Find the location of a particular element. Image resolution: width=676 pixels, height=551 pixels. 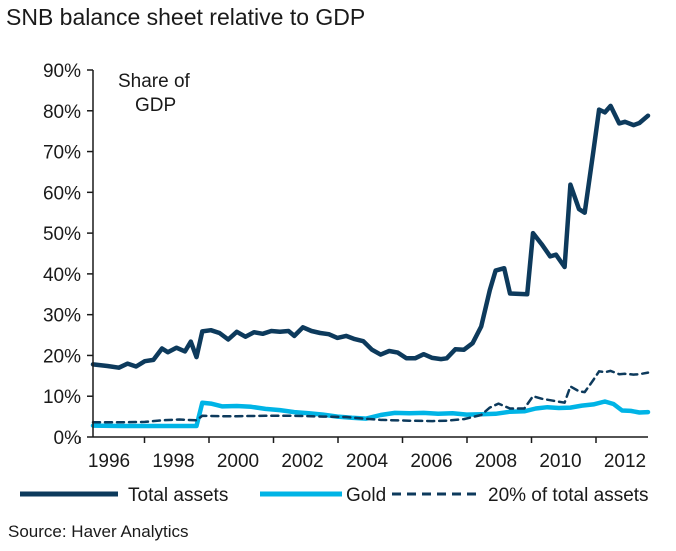

x-axis: 1996 1998 2000 2002 2004 2006 2008 2010 2012 is located at coordinates (362, 454).